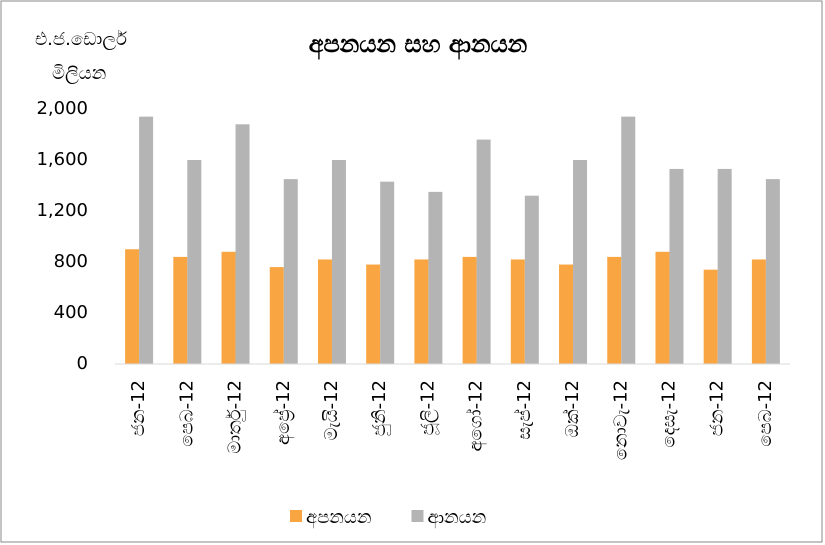 Image resolution: width=825 pixels, height=545 pixels. Describe the element at coordinates (82, 363) in the screenshot. I see `y-tick-label: 0` at that location.